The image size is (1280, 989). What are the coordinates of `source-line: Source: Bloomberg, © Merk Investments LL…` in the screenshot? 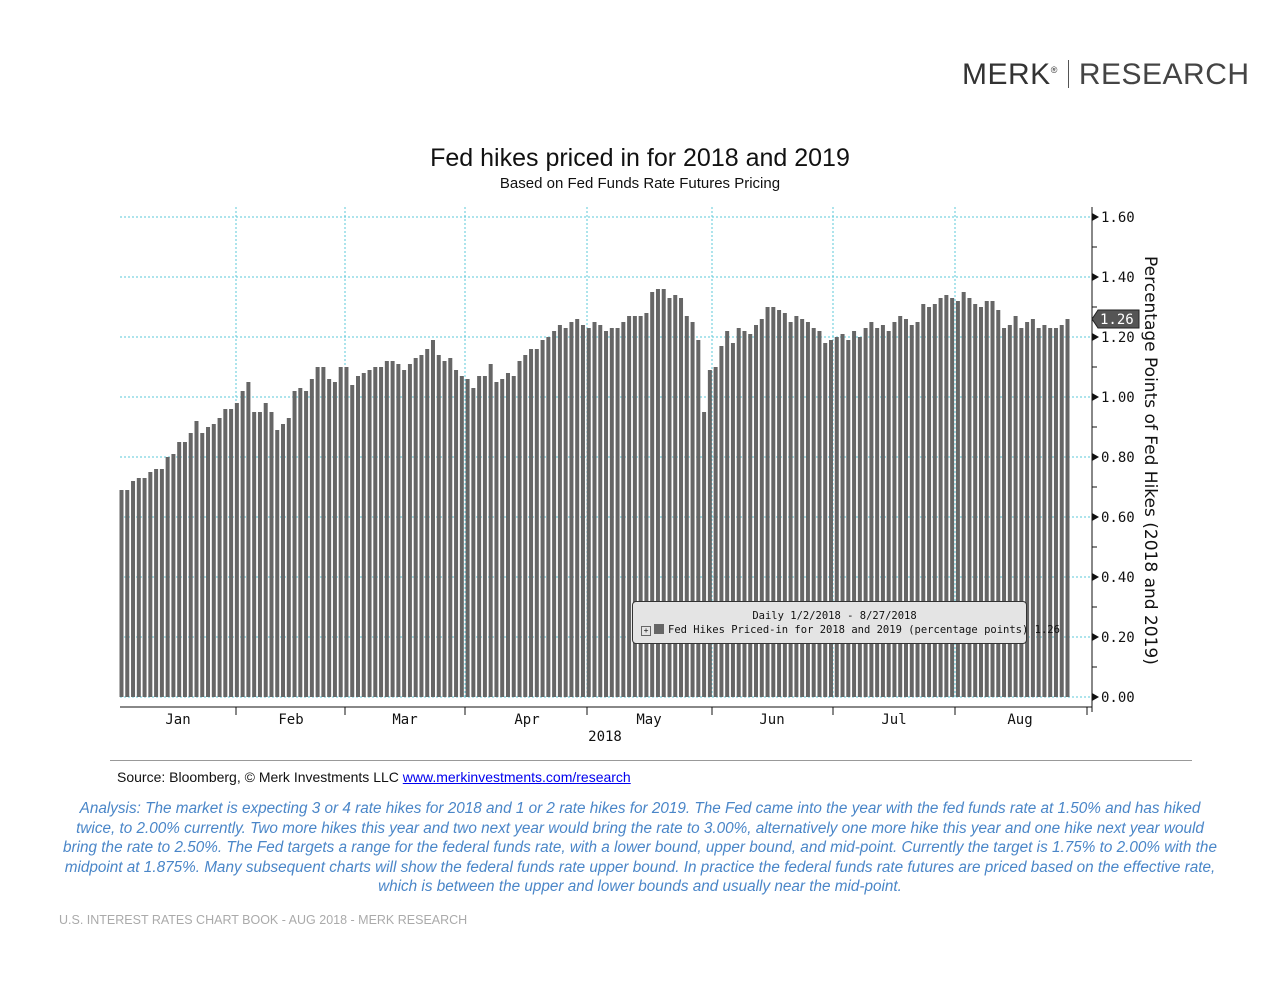 It's located at (374, 777).